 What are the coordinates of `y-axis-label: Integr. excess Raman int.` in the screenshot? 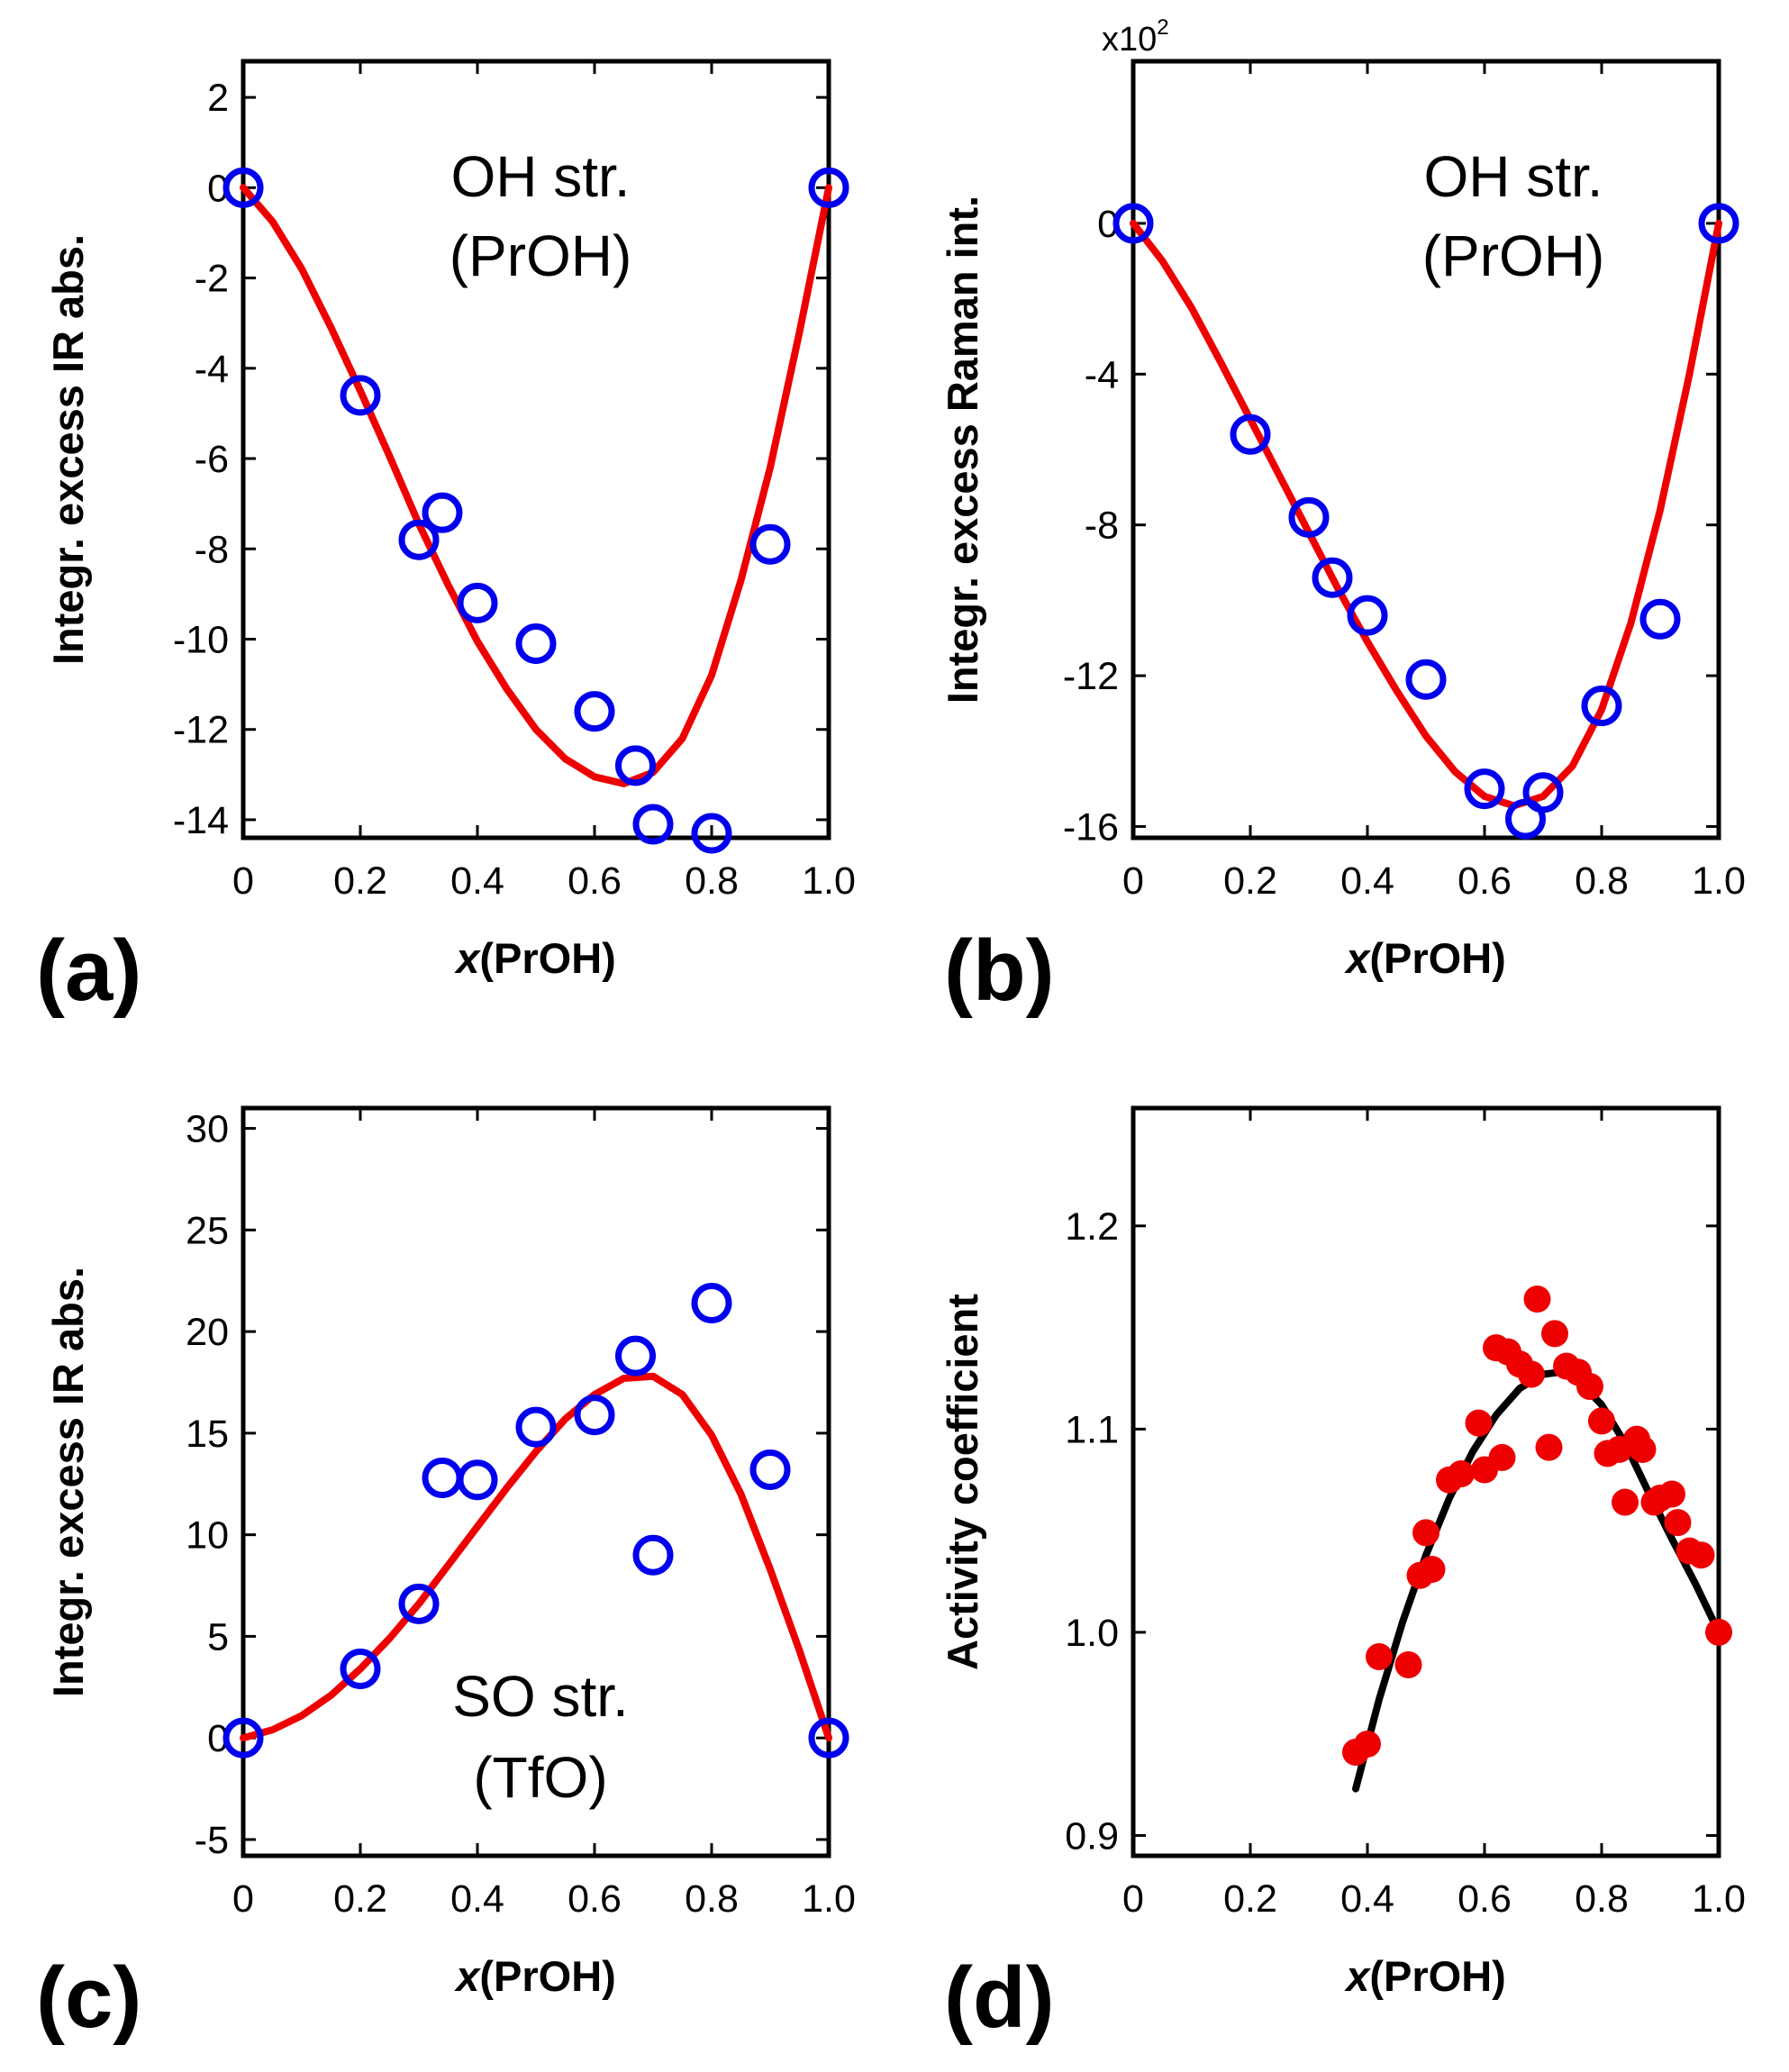 It's located at (962, 449).